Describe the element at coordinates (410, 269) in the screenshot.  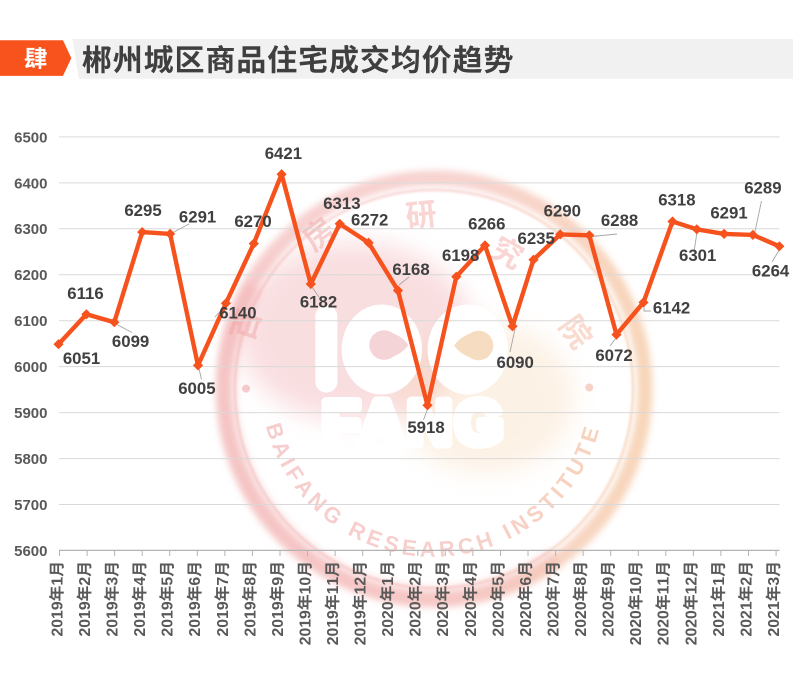
I see `svg-text: 6168` at that location.